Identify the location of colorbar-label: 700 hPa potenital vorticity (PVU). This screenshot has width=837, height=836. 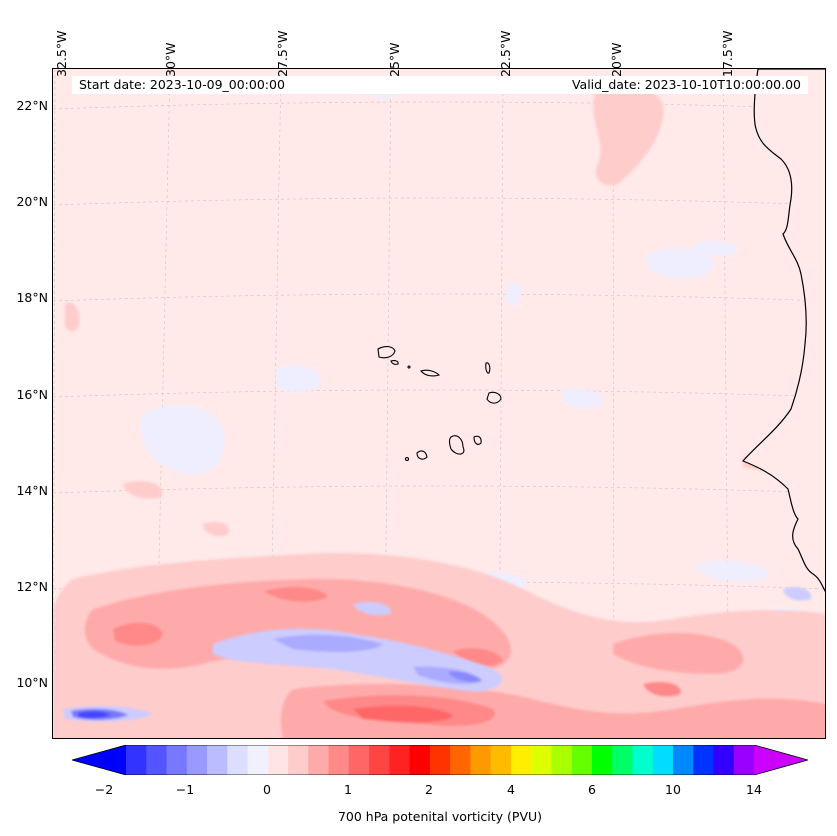
(440, 816).